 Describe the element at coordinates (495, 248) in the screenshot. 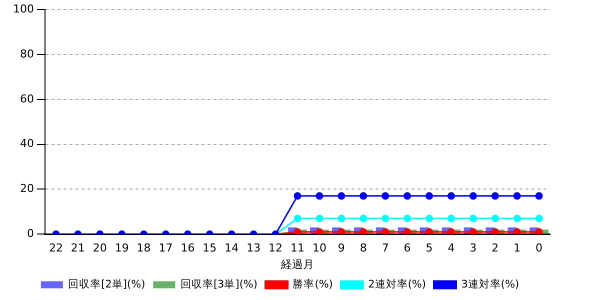

I see `x-tick-label: 2` at that location.